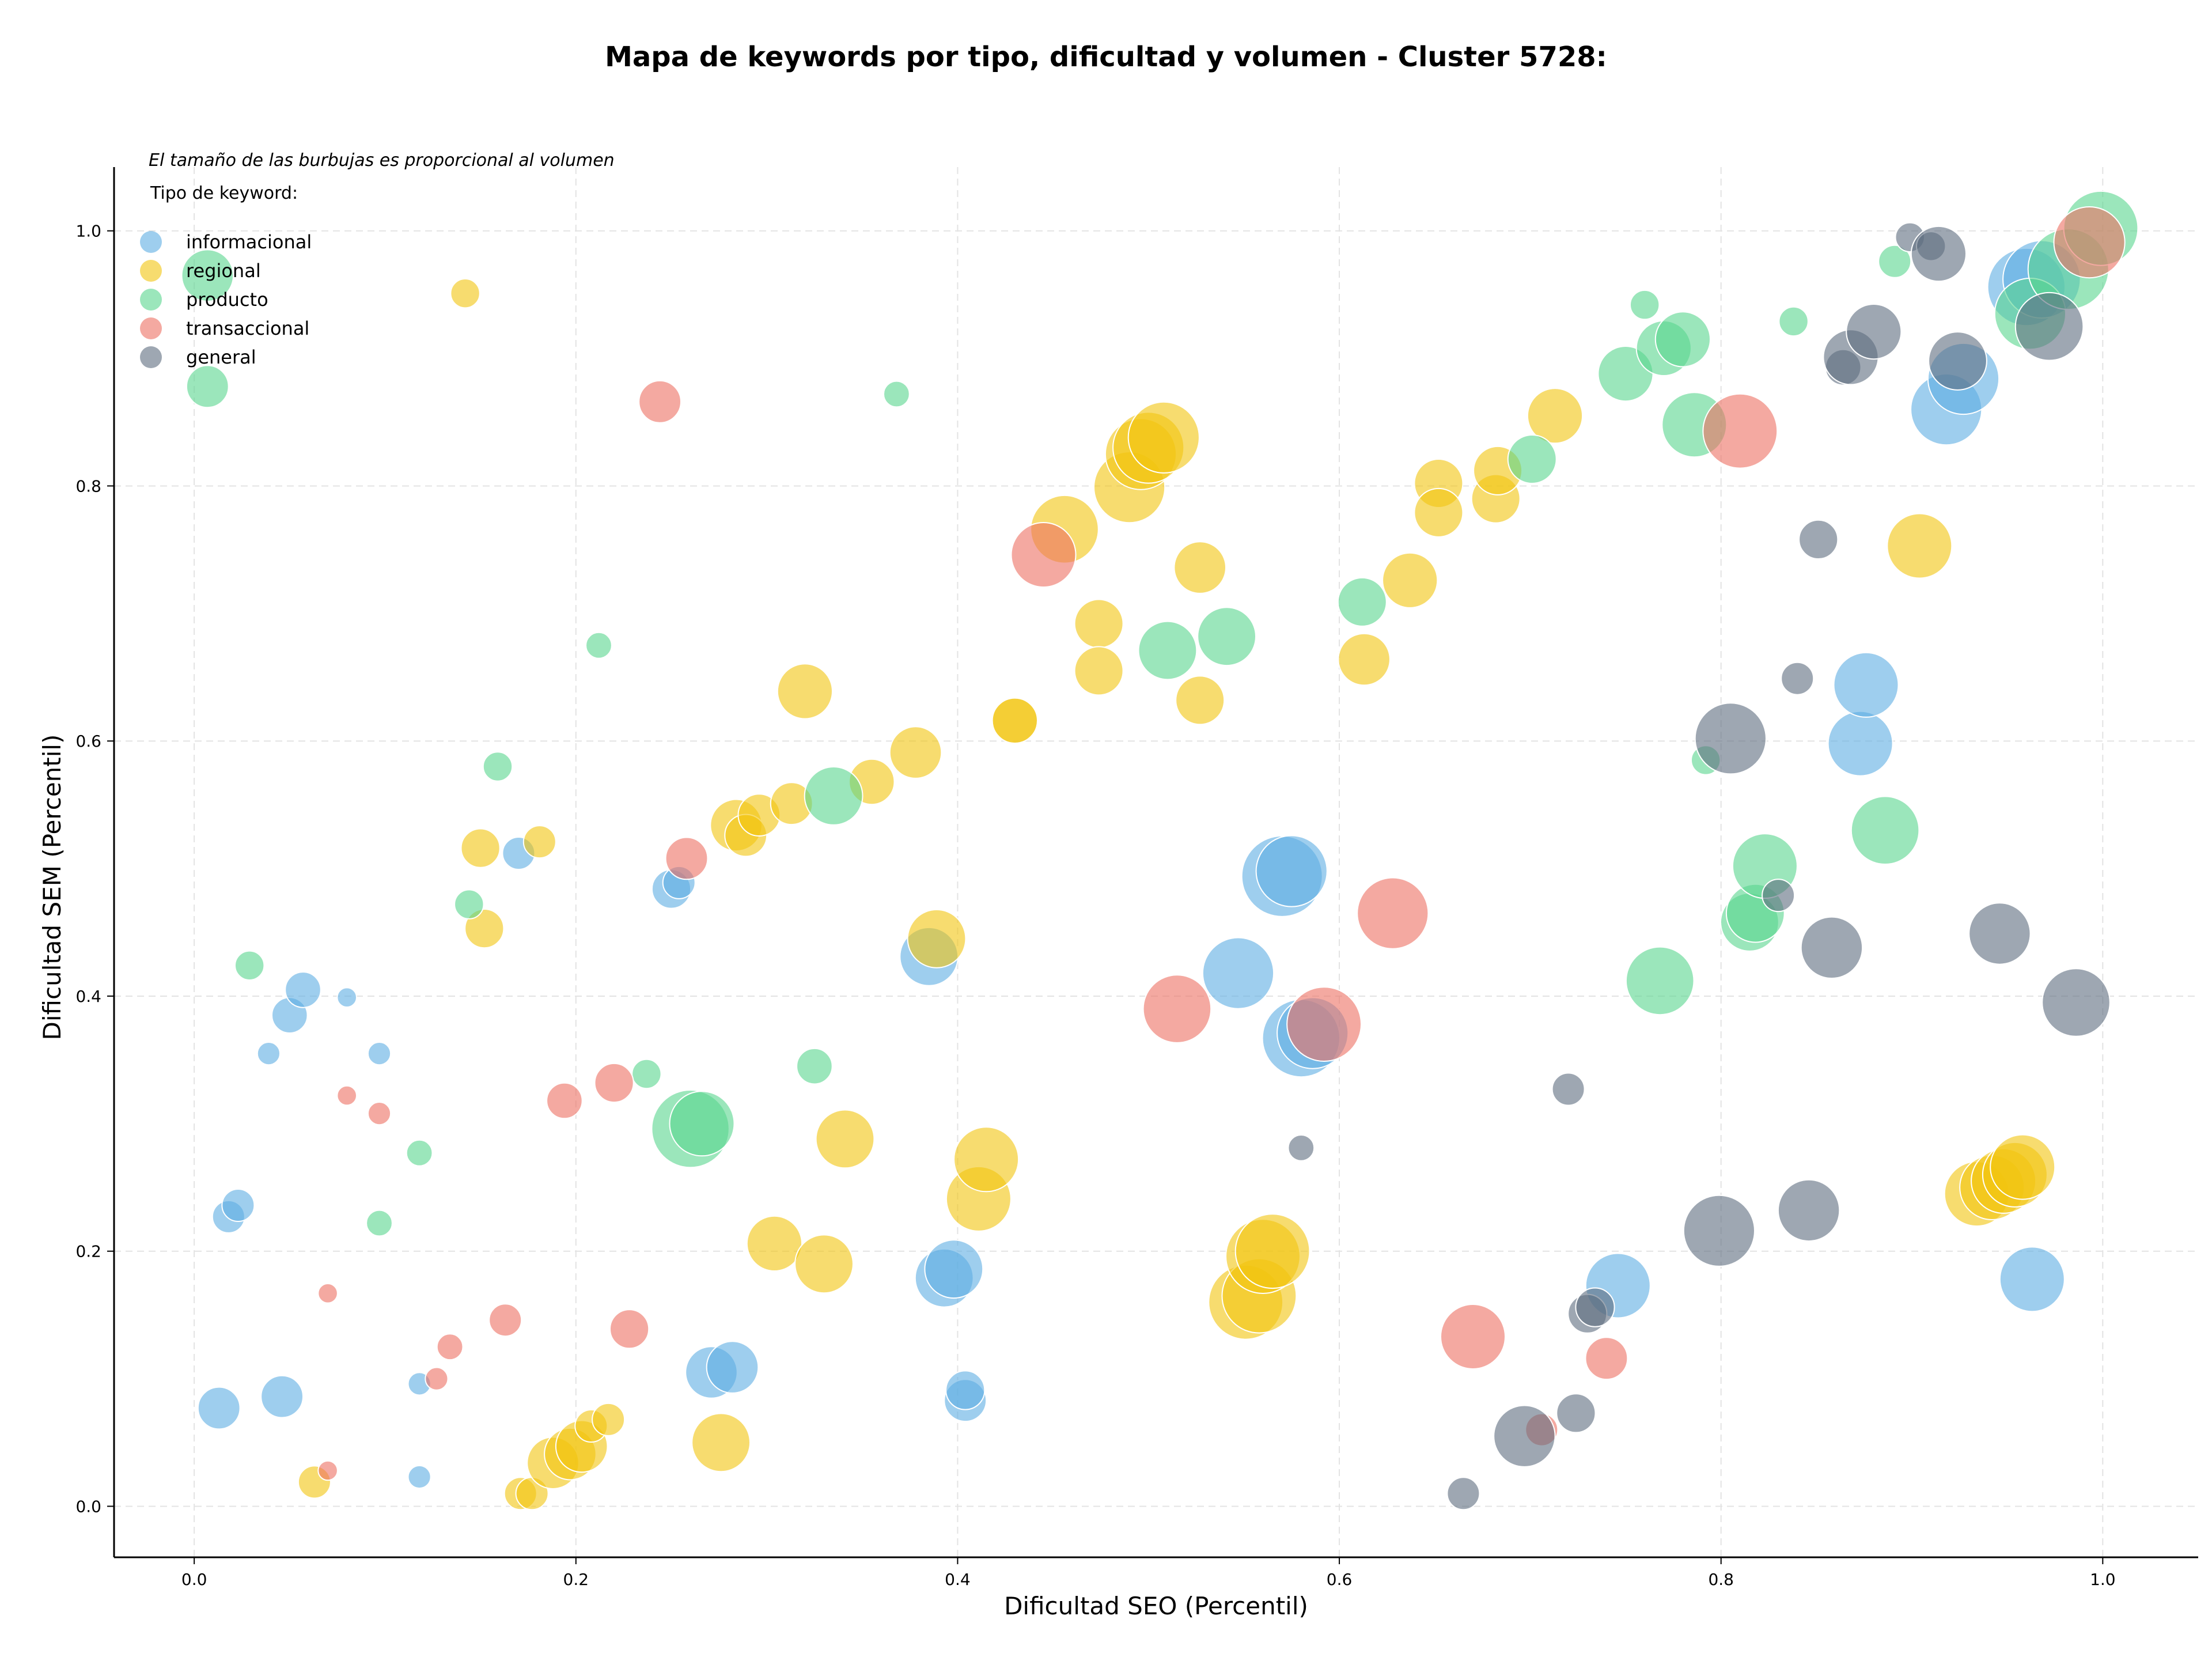 This screenshot has width=2212, height=1661. Describe the element at coordinates (224, 193) in the screenshot. I see `legend-title: Tipo de keyword:` at that location.